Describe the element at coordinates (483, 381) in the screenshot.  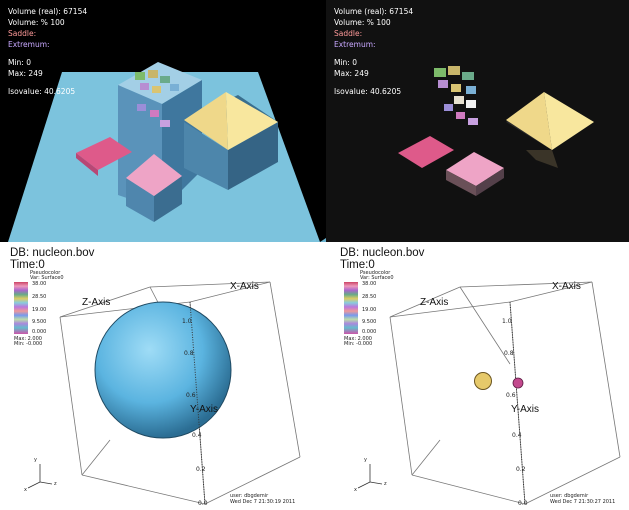
I see `yellow-blob` at that location.